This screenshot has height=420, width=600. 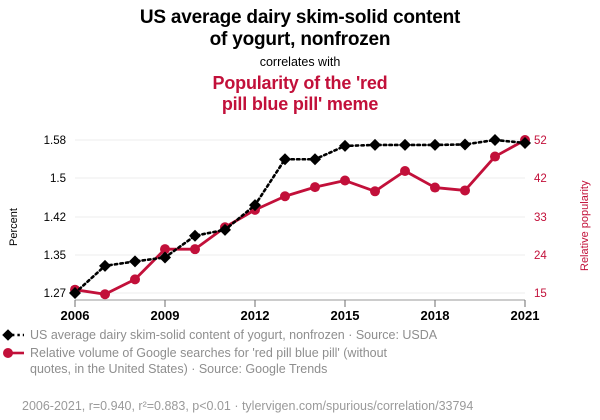 I want to click on title-connector: correlates with, so click(x=300, y=62).